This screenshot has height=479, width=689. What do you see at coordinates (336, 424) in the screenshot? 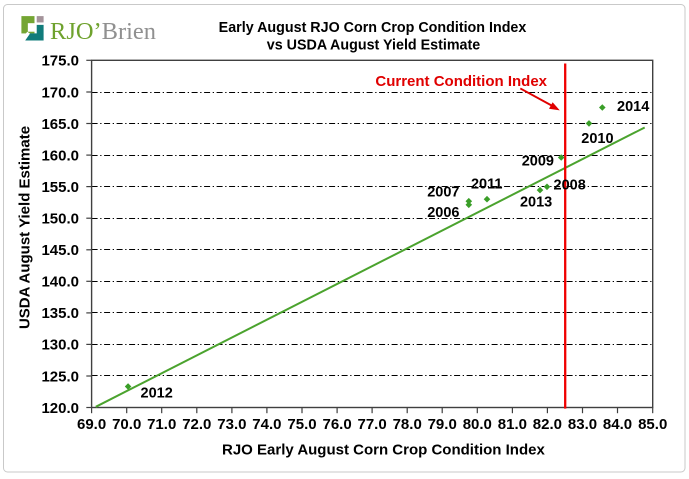
I see `svg-text: 76.0` at bounding box center [336, 424].